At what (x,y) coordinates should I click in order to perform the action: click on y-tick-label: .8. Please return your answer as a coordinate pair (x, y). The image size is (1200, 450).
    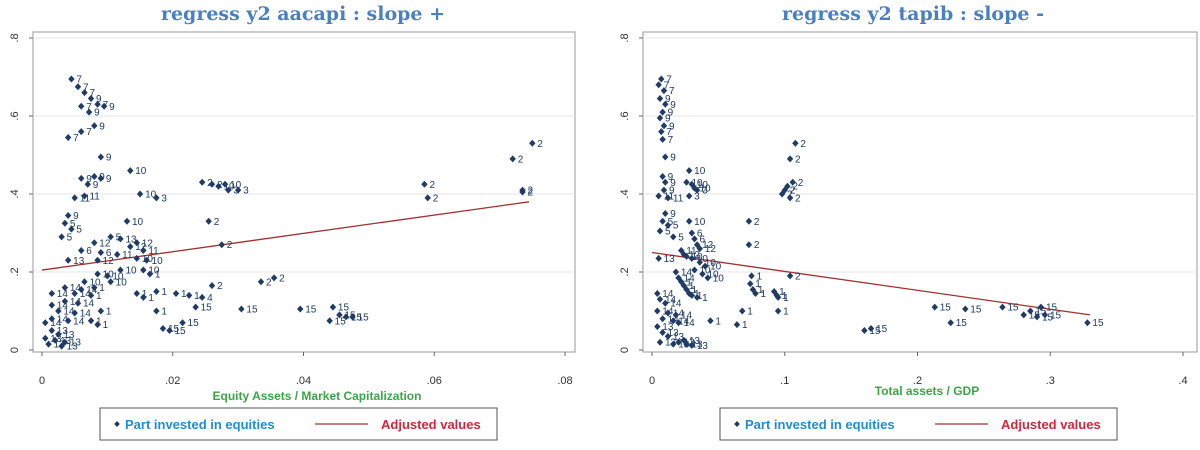
    Looking at the image, I should click on (625, 37).